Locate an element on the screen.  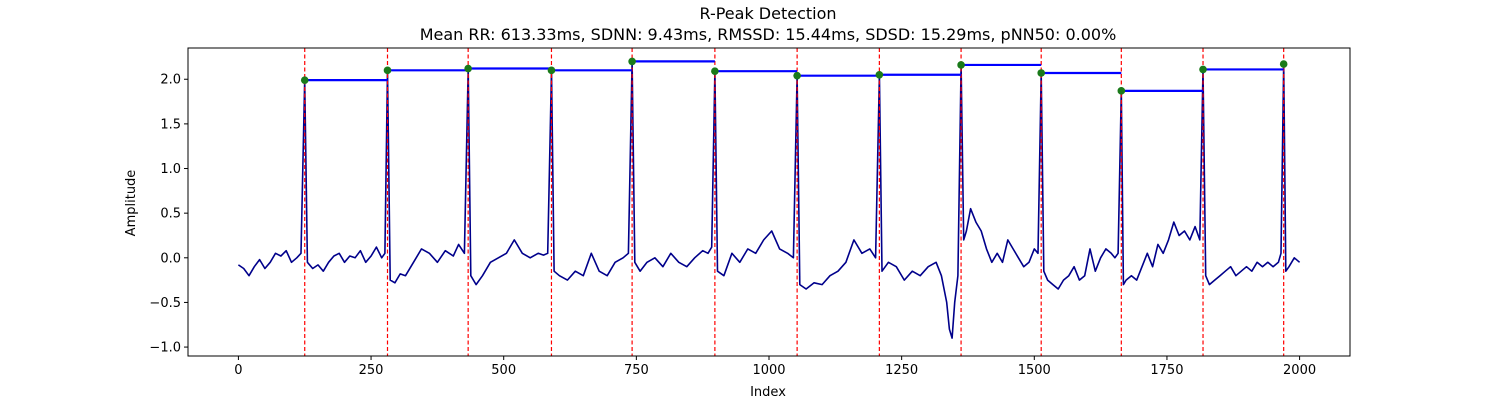
x-tick-label: 500 is located at coordinates (503, 370).